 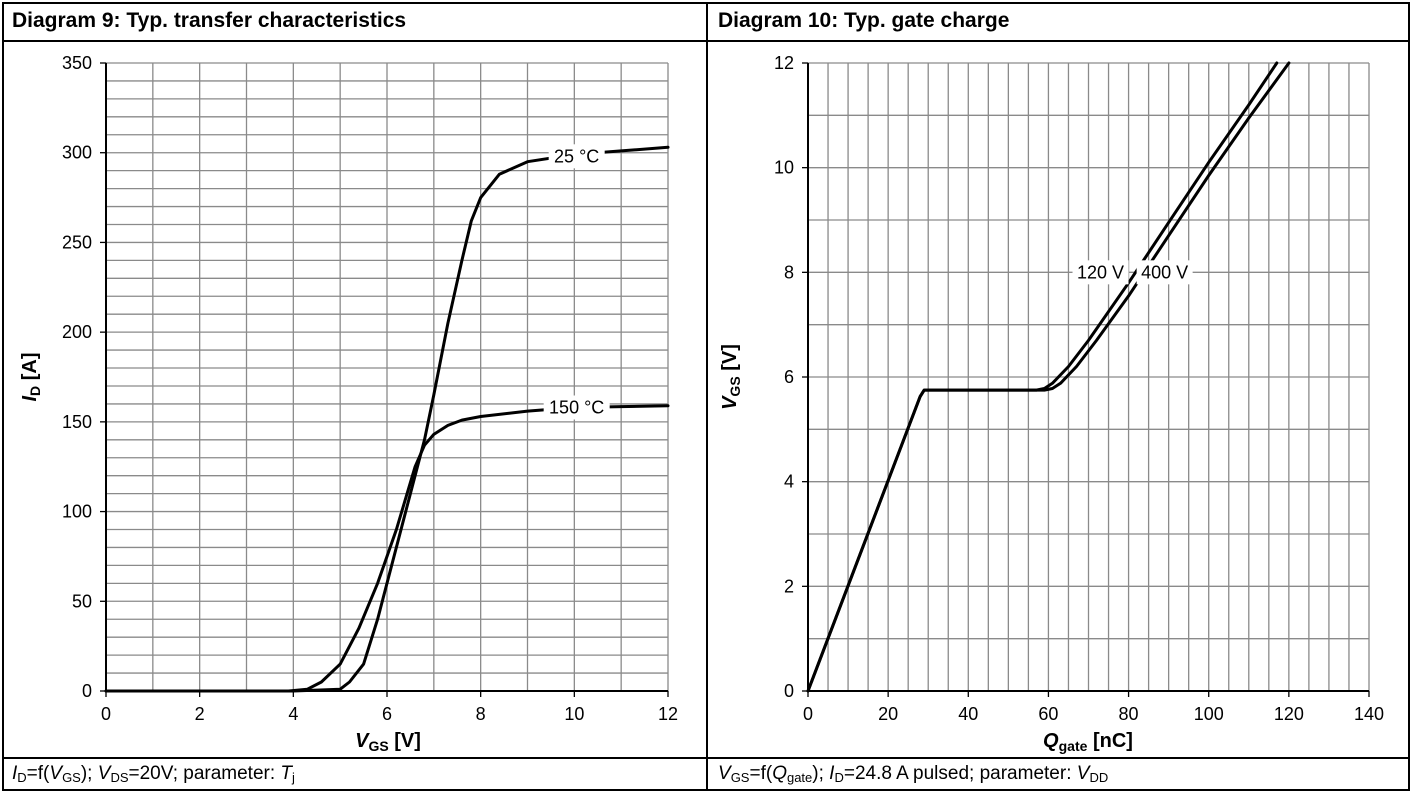 What do you see at coordinates (1051, 741) in the screenshot?
I see `x-axis-title-symbol: Q` at bounding box center [1051, 741].